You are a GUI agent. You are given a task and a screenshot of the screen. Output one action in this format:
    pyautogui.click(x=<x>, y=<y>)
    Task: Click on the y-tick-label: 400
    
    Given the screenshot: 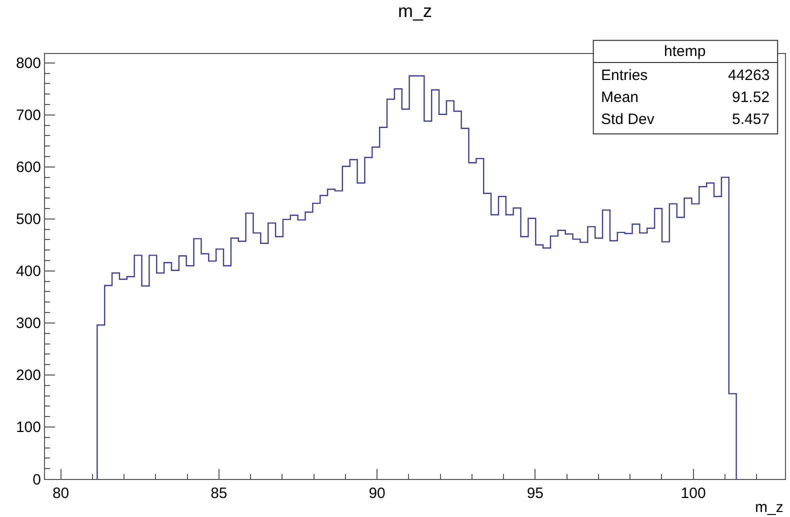 What is the action you would take?
    pyautogui.click(x=28, y=271)
    